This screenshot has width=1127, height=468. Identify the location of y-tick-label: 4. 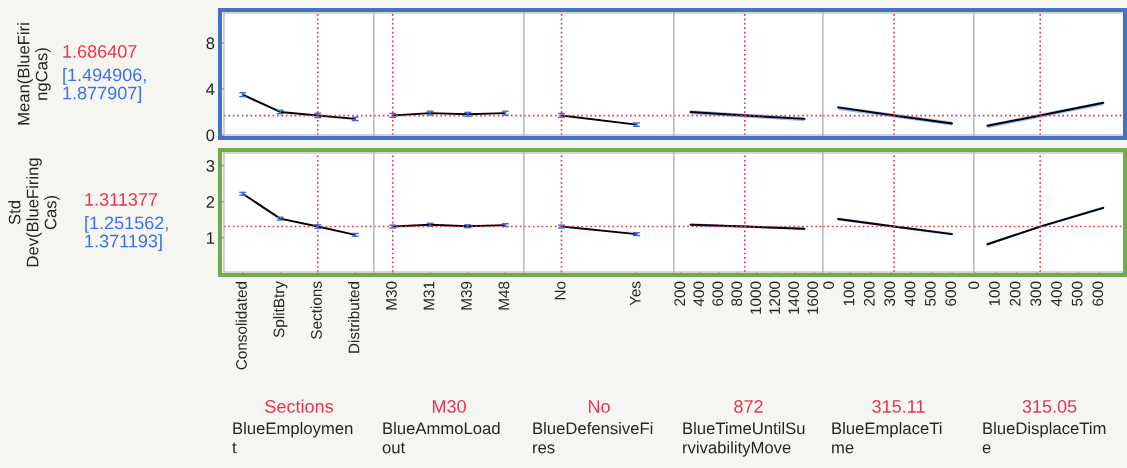
(210, 89).